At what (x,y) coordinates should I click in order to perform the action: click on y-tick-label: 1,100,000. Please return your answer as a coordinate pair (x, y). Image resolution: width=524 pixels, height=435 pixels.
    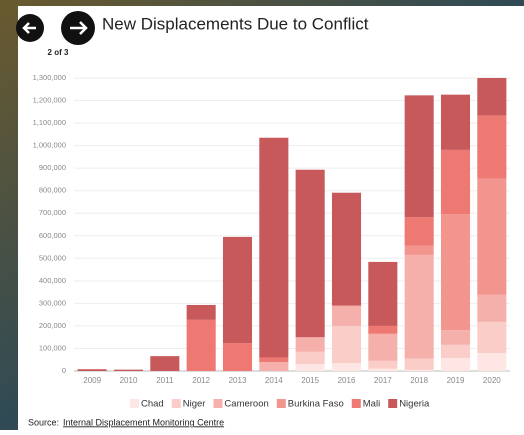
    Looking at the image, I should click on (49, 122).